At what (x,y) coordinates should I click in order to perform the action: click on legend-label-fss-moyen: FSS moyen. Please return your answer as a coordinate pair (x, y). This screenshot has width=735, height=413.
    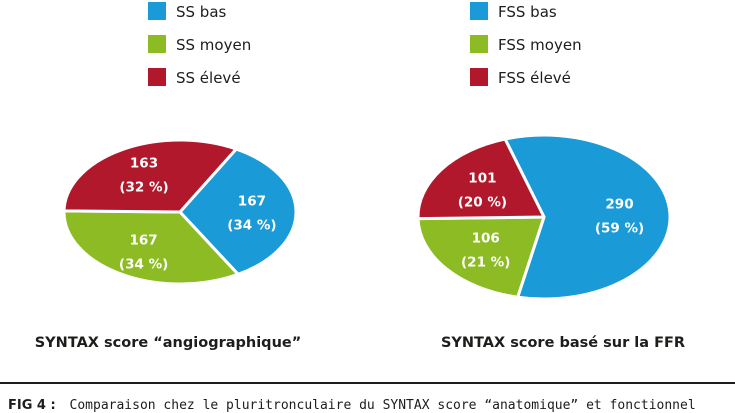
    Looking at the image, I should click on (540, 45).